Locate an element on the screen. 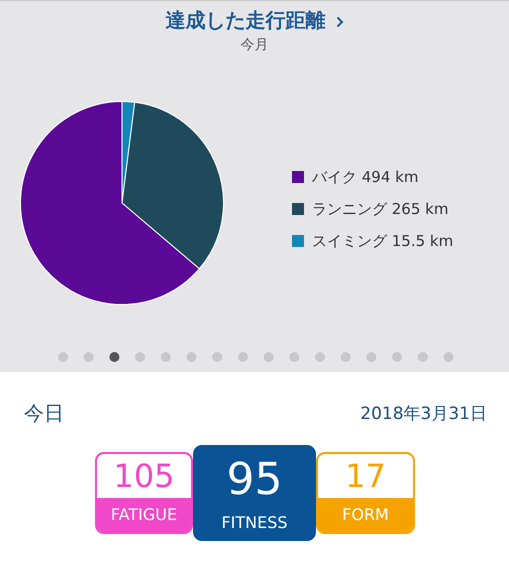 Image resolution: width=509 pixels, height=562 pixels. category-label: FATIGUE is located at coordinates (144, 515).